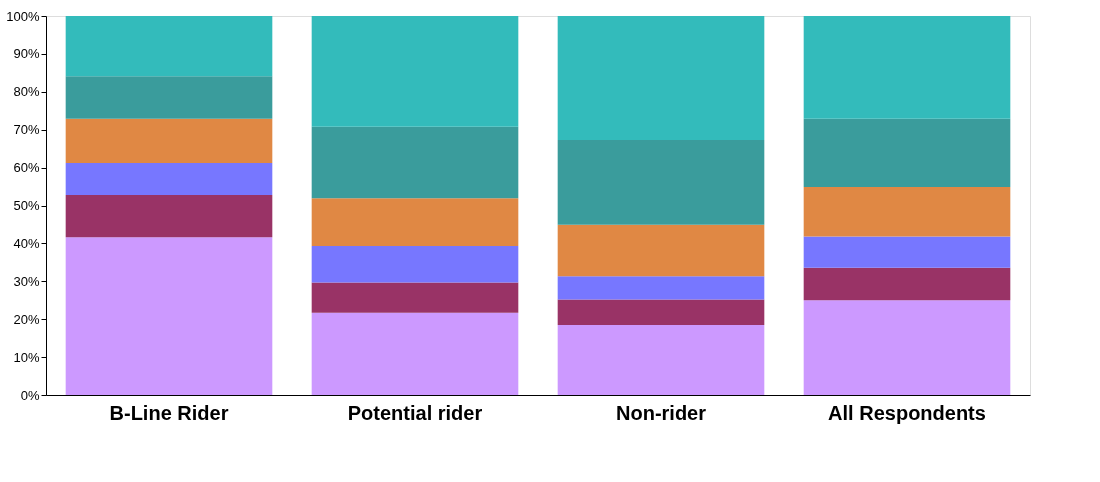  Describe the element at coordinates (661, 412) in the screenshot. I see `x-tick-label: Non-rider` at that location.